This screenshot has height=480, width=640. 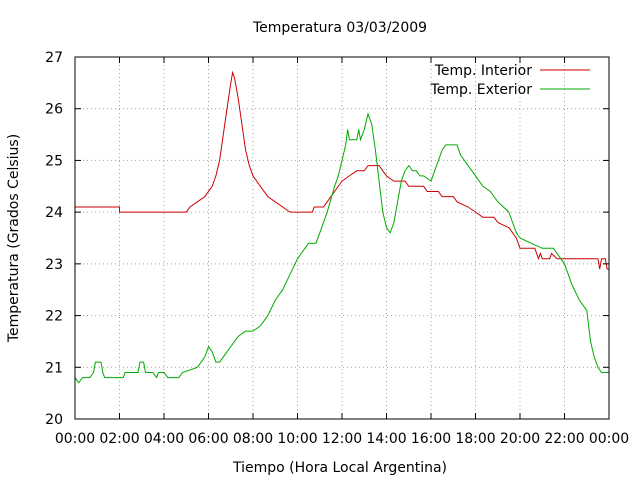 I want to click on x-tick-label: 14:00, so click(x=386, y=439).